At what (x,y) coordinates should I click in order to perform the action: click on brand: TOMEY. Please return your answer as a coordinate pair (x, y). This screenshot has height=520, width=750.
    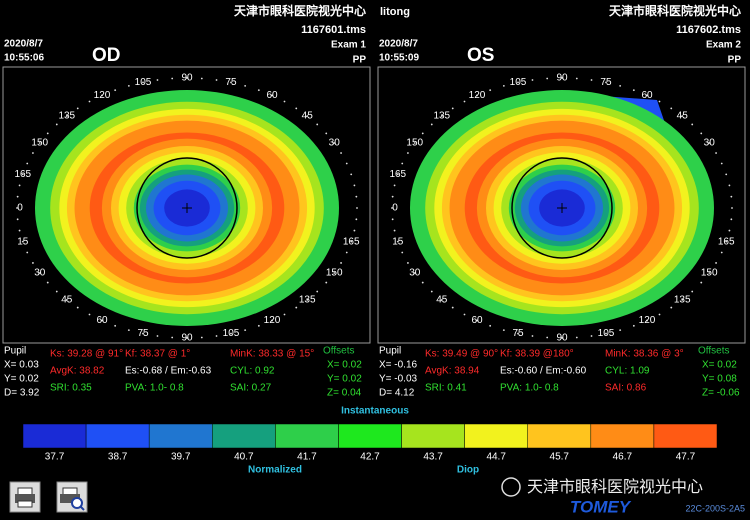
    Looking at the image, I should click on (601, 506).